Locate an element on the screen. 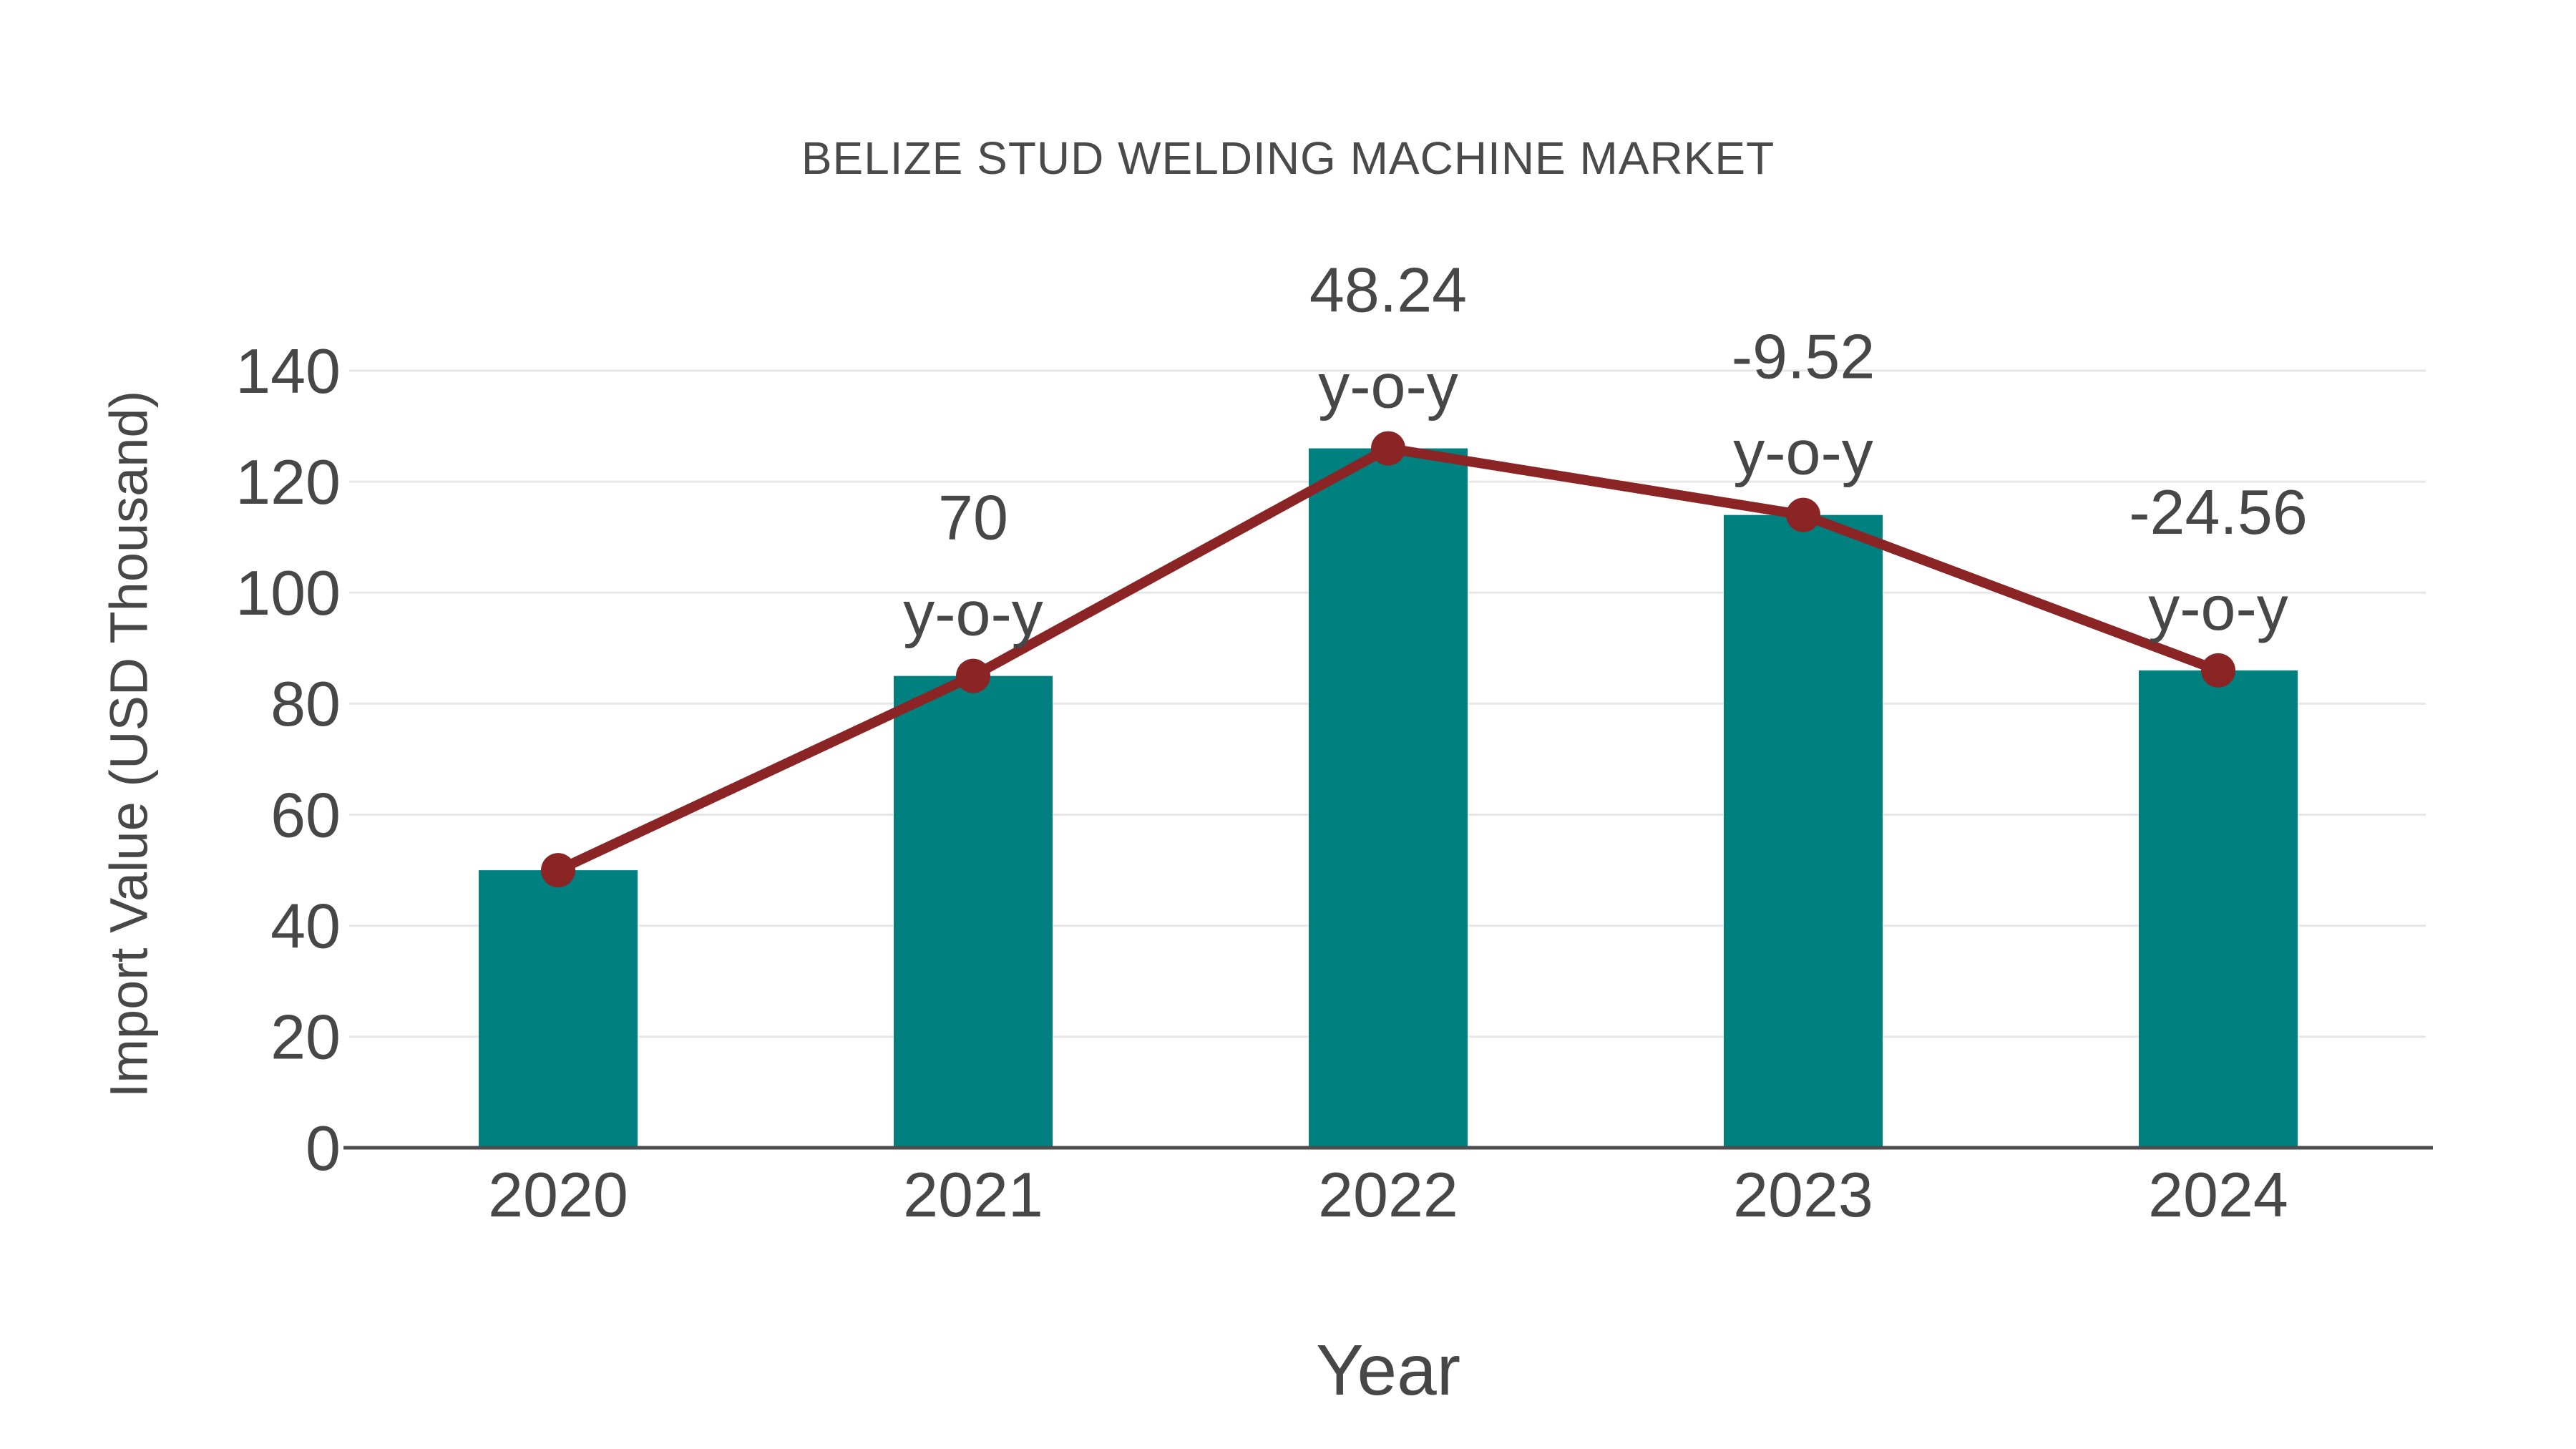 Image resolution: width=2576 pixels, height=1449 pixels. chart-title: BELIZE STUD WELDING MACHINE MARKET is located at coordinates (1288, 158).